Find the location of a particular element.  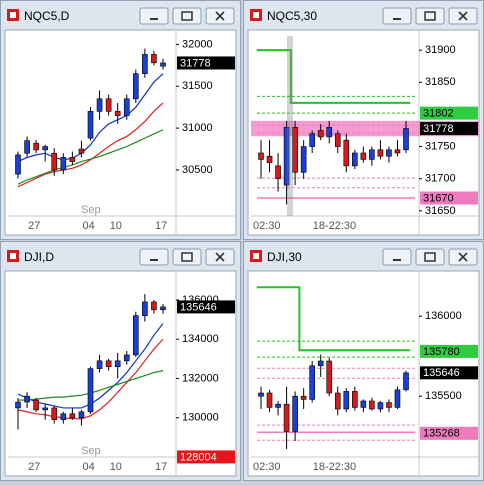

y-tick-label: 31900 is located at coordinates (440, 50).